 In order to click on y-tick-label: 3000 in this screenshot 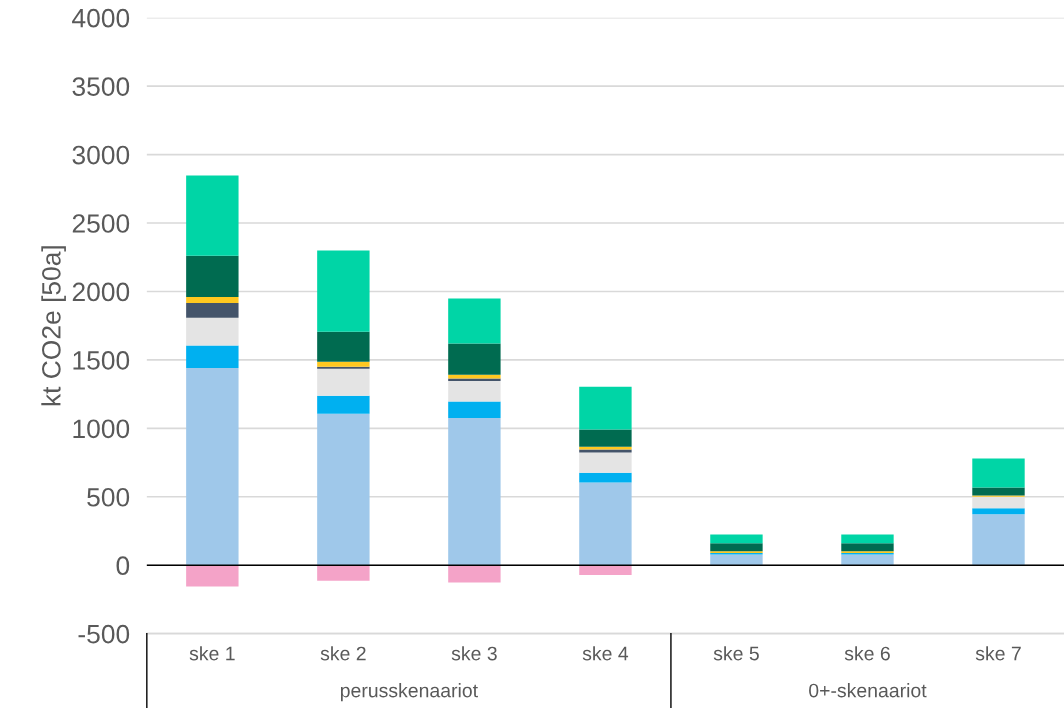, I will do `click(101, 155)`.